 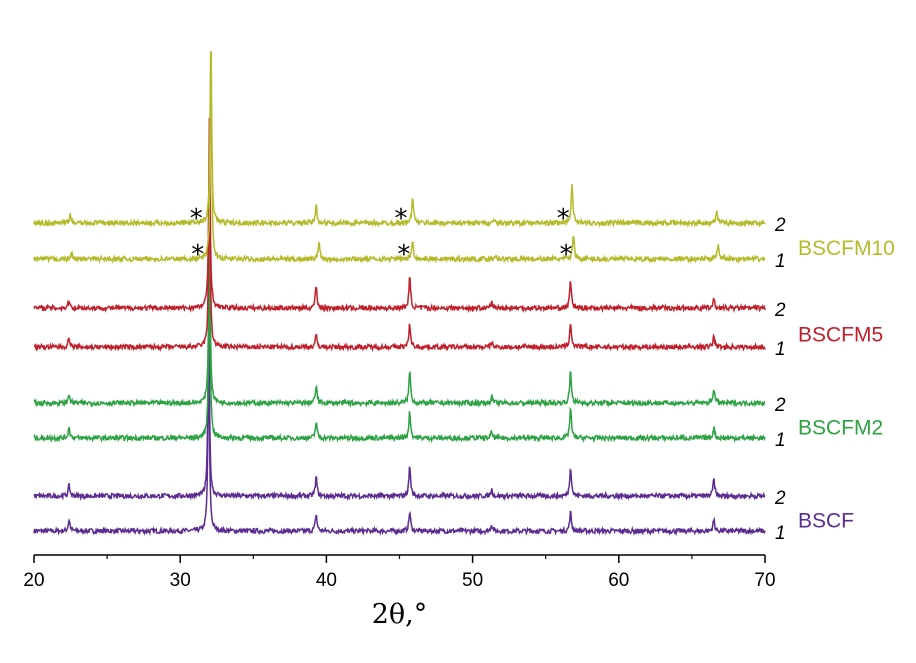 What do you see at coordinates (780, 310) in the screenshot?
I see `curve-label-bscfm5-2: 2` at bounding box center [780, 310].